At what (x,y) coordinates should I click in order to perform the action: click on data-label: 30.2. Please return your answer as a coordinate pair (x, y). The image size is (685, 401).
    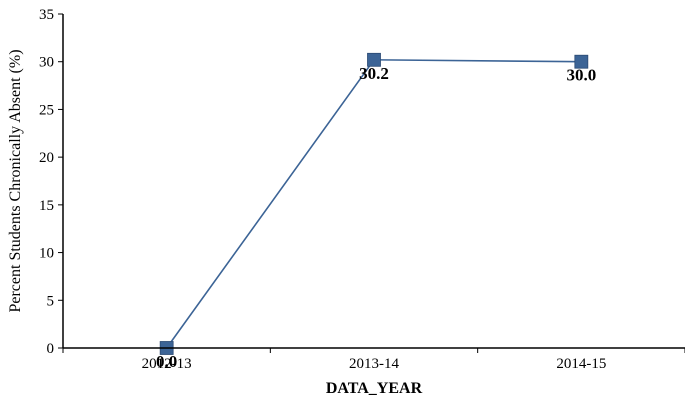
    Looking at the image, I should click on (374, 73).